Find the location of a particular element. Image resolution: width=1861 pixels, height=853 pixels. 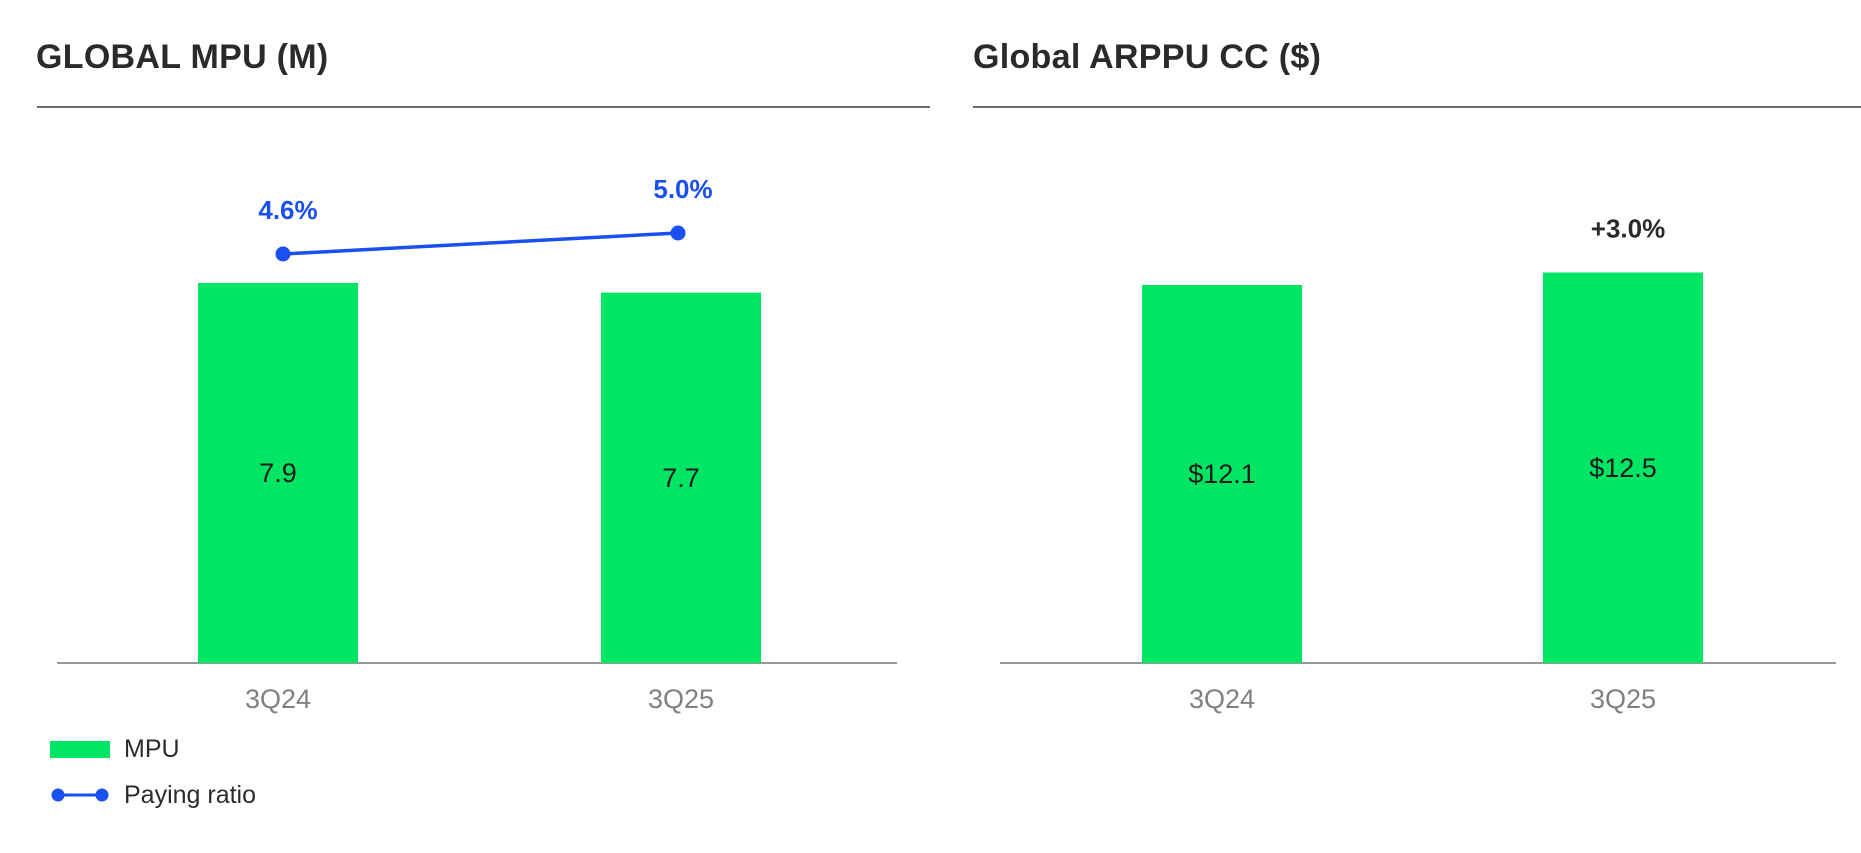

mpu-bar-value-3q25: 7.7 is located at coordinates (681, 478).